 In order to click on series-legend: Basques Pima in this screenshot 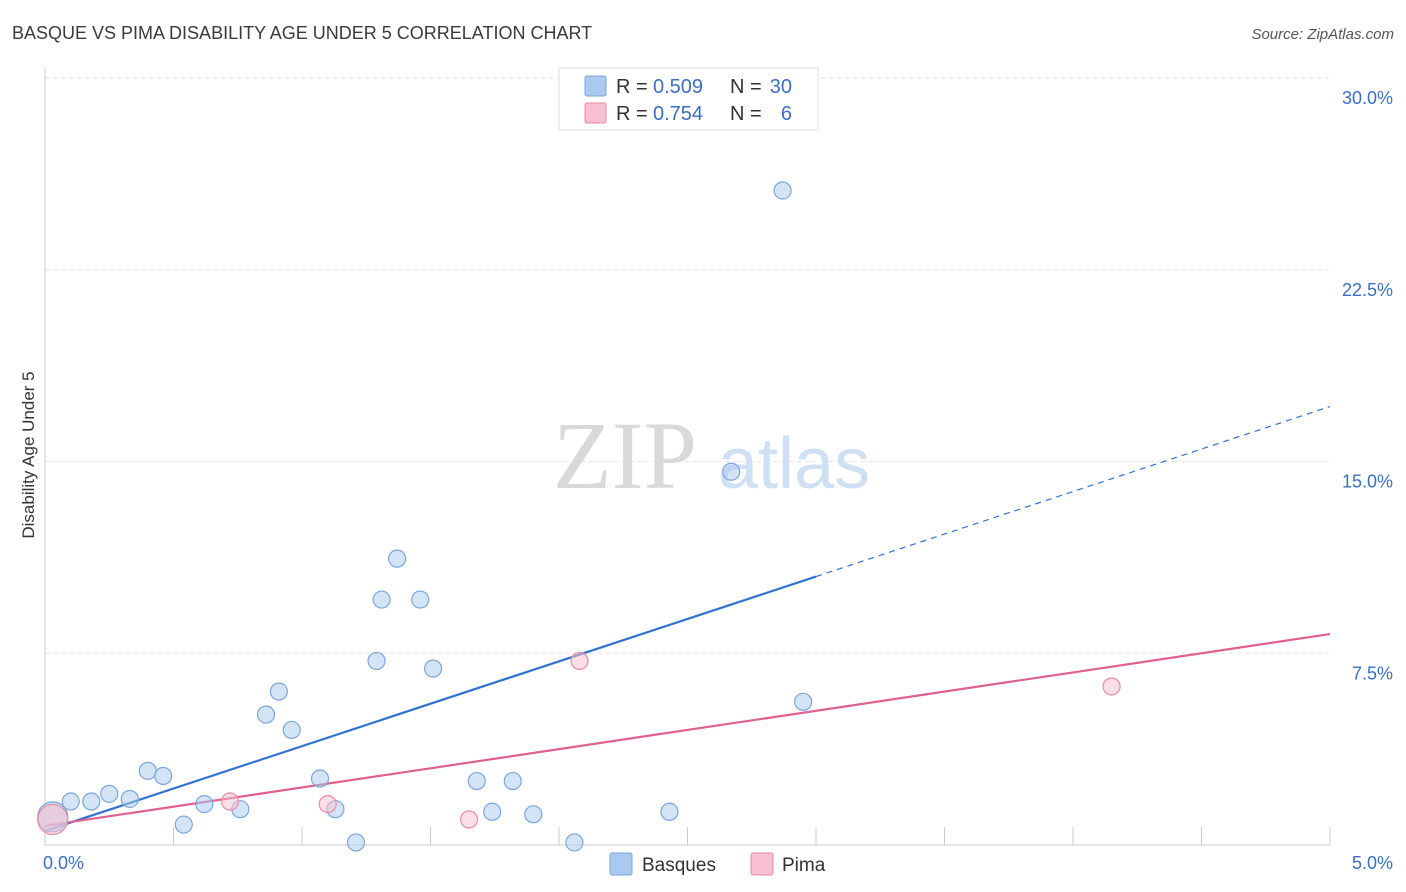, I will do `click(717, 864)`.